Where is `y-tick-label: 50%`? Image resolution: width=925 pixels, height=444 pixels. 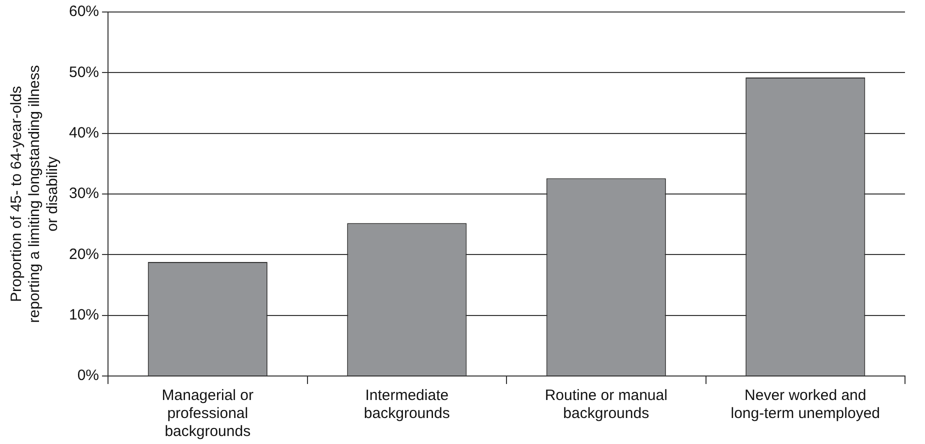
y-tick-label: 50% is located at coordinates (84, 72).